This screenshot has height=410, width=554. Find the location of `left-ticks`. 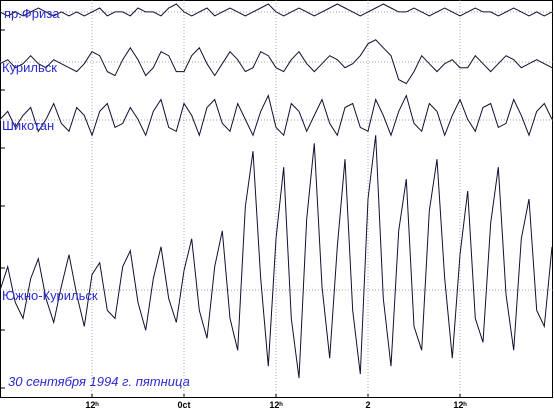

left-ticks is located at coordinates (2, 209).